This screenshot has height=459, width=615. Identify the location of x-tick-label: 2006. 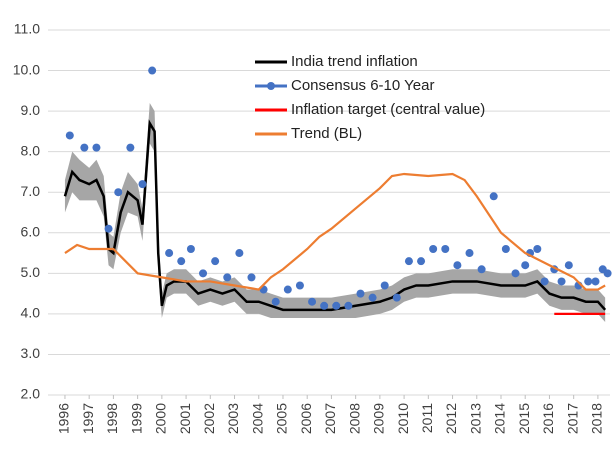
(306, 418).